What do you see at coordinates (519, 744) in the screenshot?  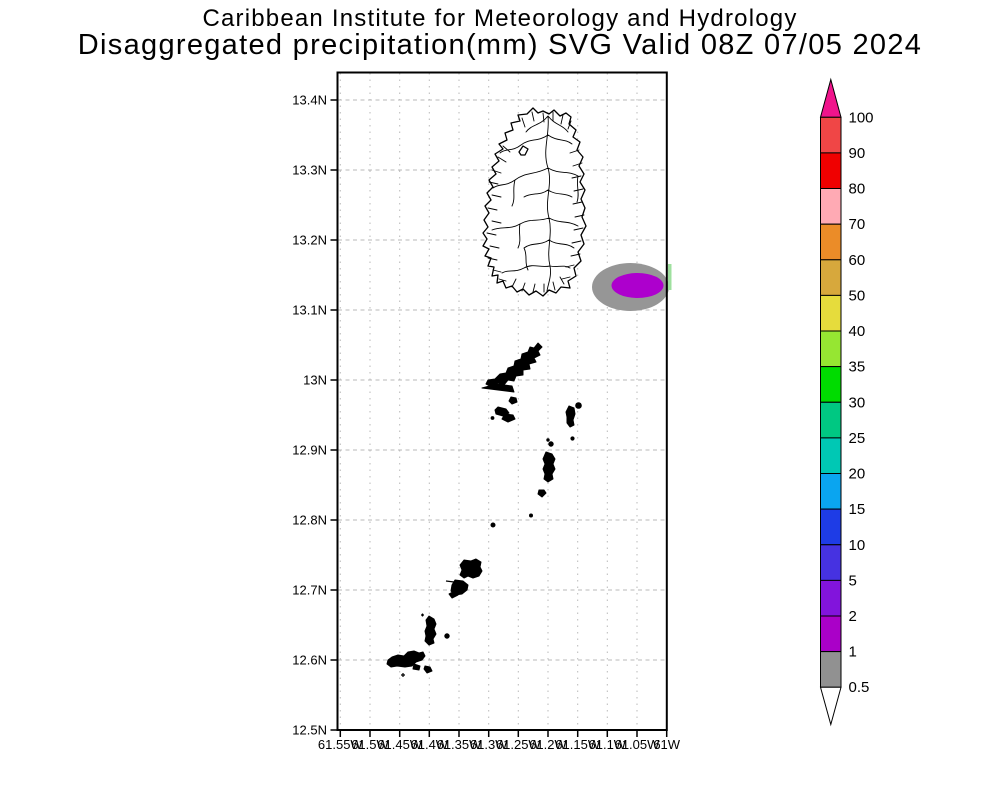 I see `lon-tick-label: 61.25W` at bounding box center [519, 744].